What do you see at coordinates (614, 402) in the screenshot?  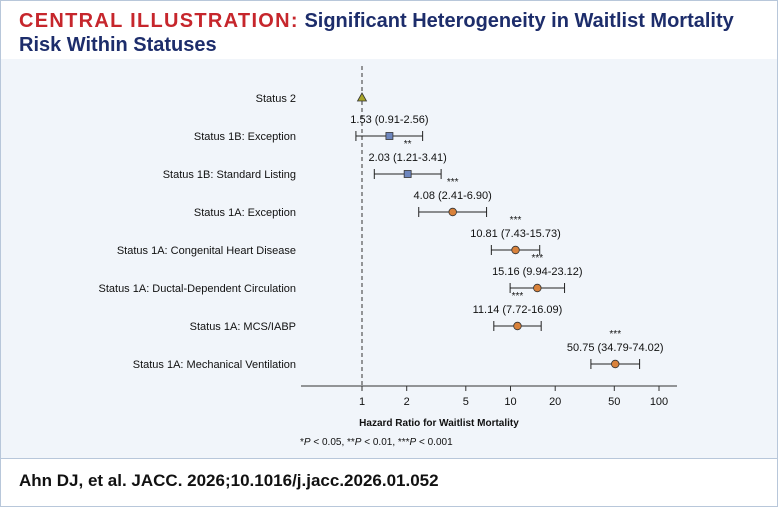 I see `x-tick-label-50: 50` at bounding box center [614, 402].